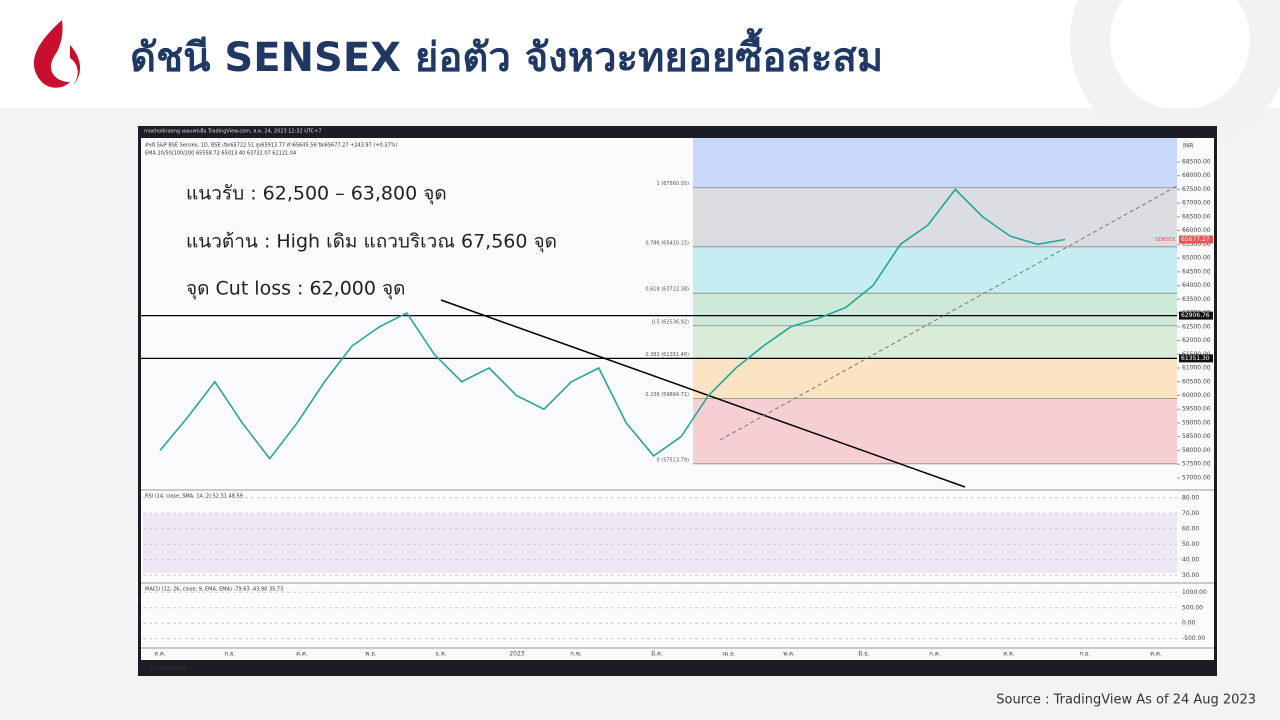  Describe the element at coordinates (667, 290) in the screenshot. I see `fib-label: 0.618 (63722.38)` at that location.